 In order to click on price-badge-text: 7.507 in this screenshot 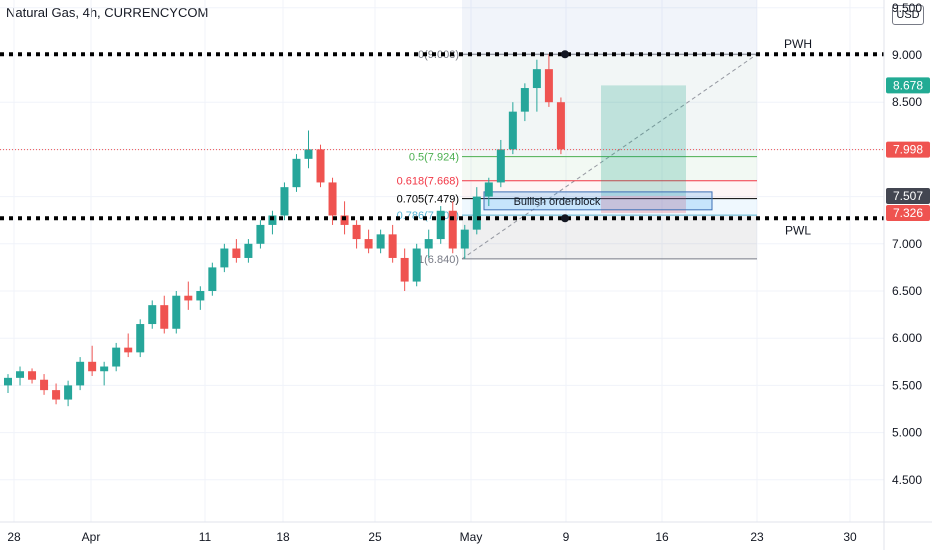, I will do `click(908, 196)`.